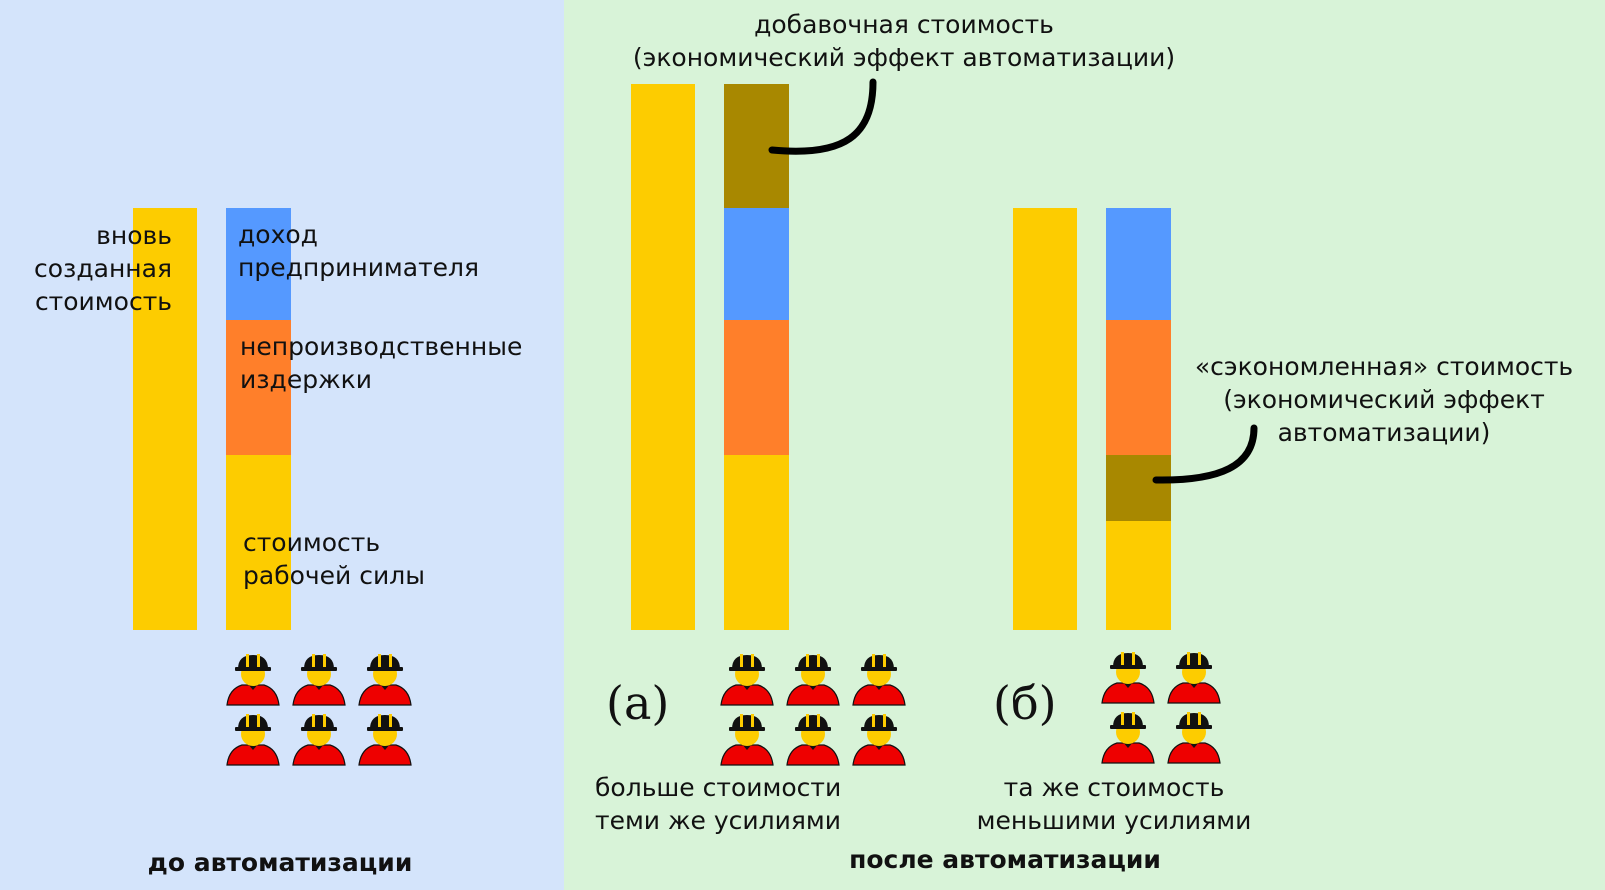 The width and height of the screenshot is (1605, 890). Describe the element at coordinates (1138, 387) in the screenshot. I see `bar-b-segment-unproductive-costs` at that location.